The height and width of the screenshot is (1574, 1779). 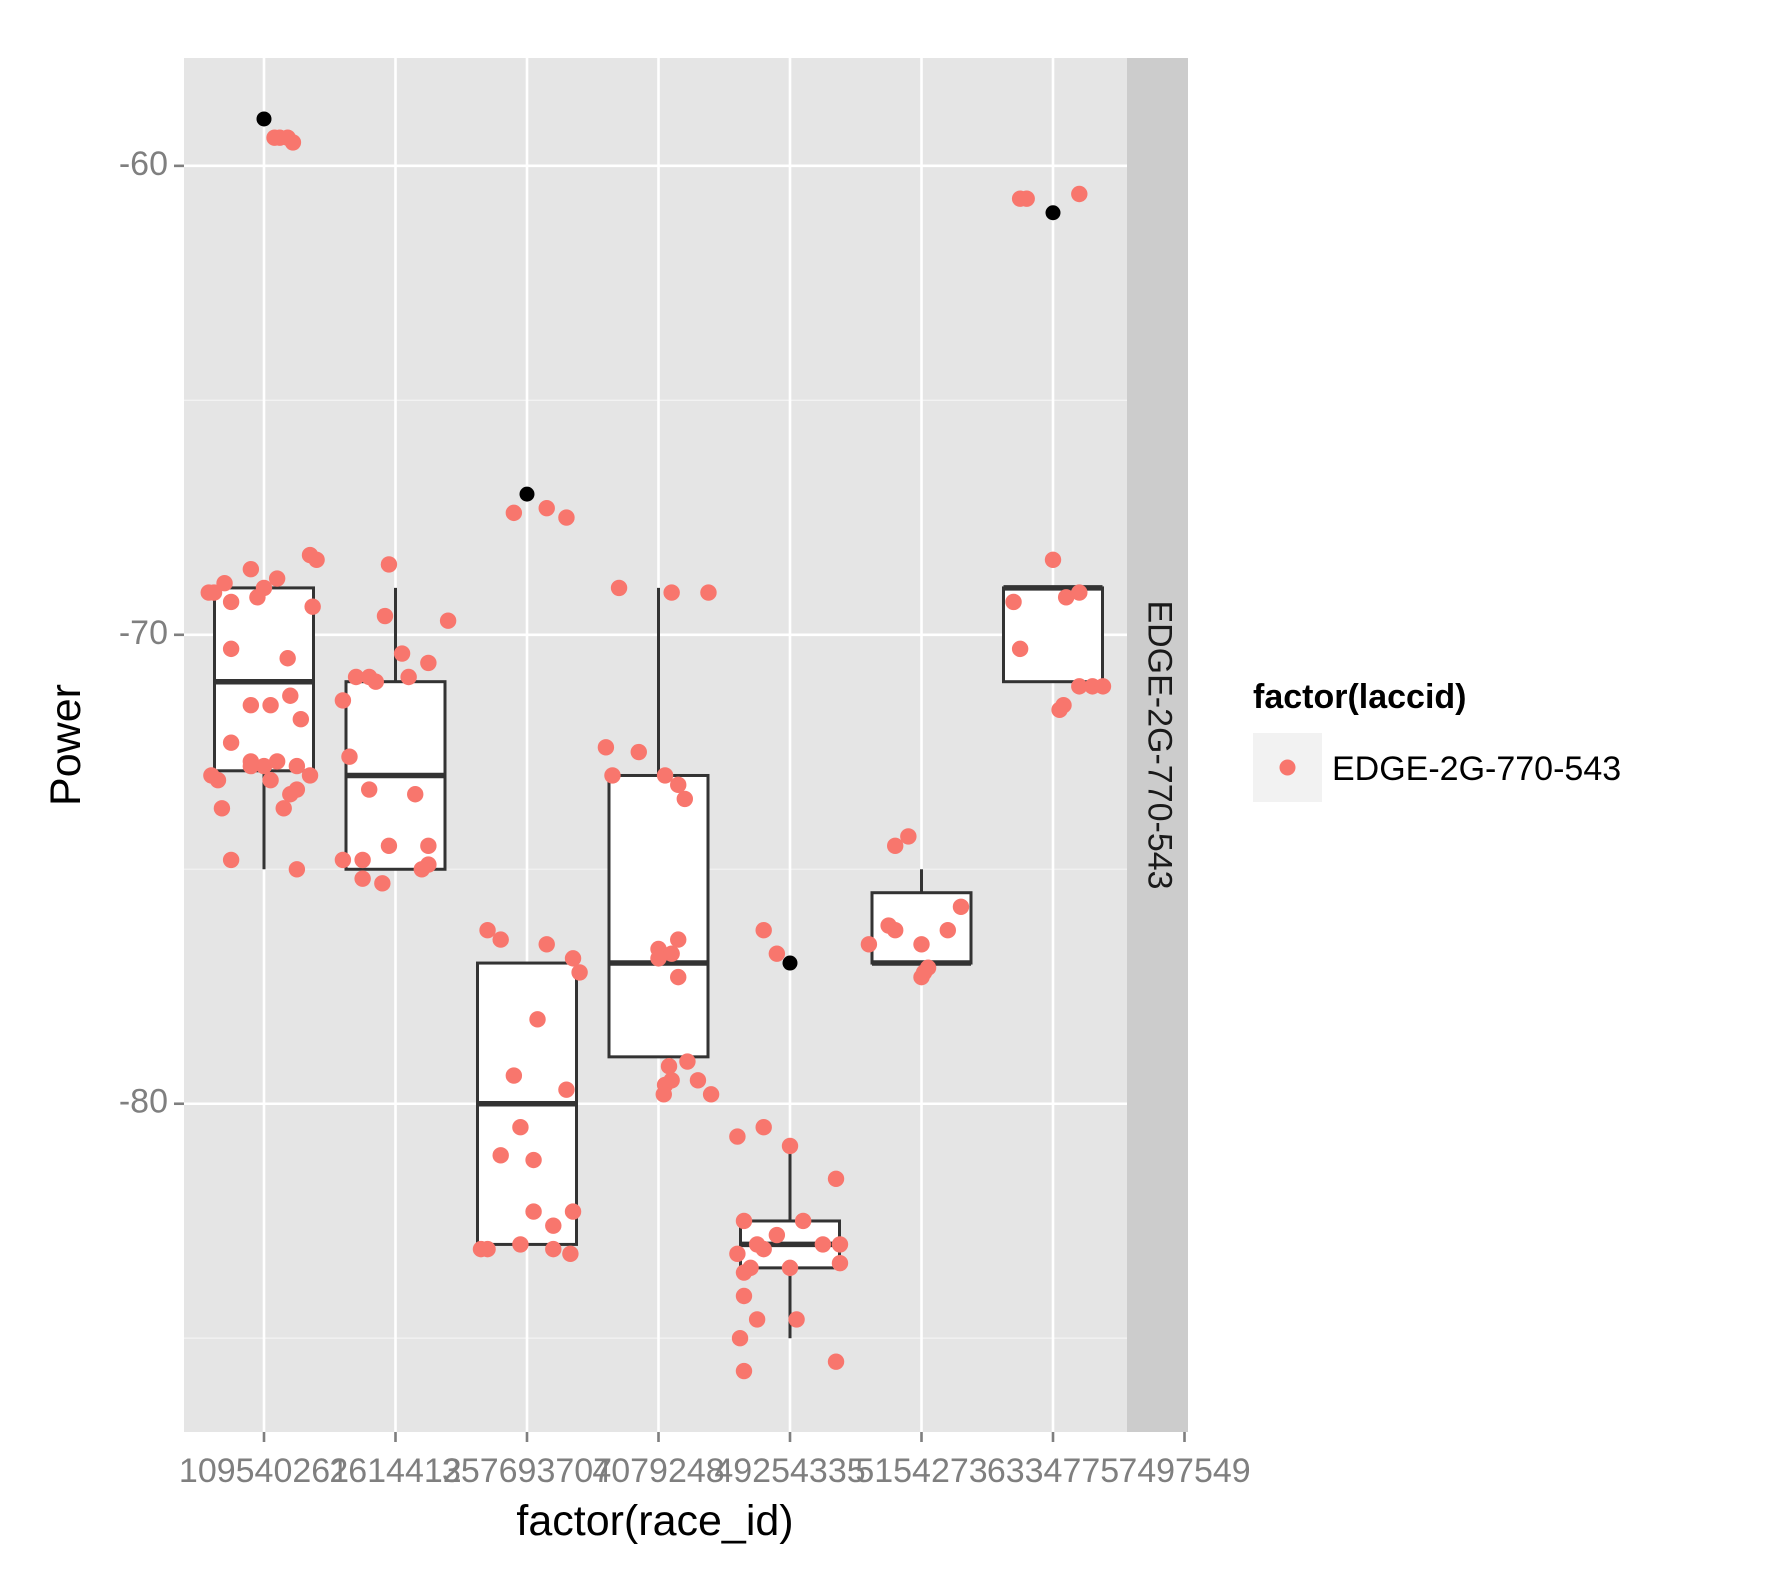 I want to click on x-tick-label: 4079248, so click(x=658, y=1471).